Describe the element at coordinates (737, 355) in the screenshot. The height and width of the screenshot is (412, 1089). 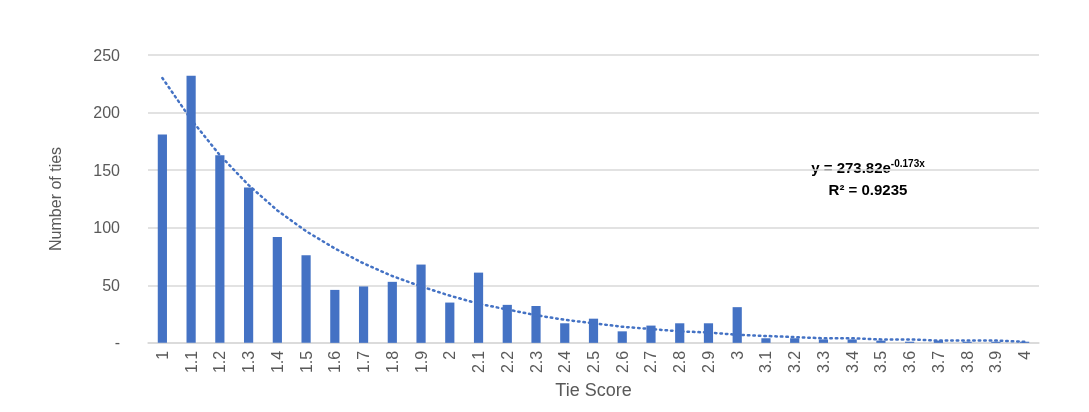
I see `x-tick-label: 3` at that location.